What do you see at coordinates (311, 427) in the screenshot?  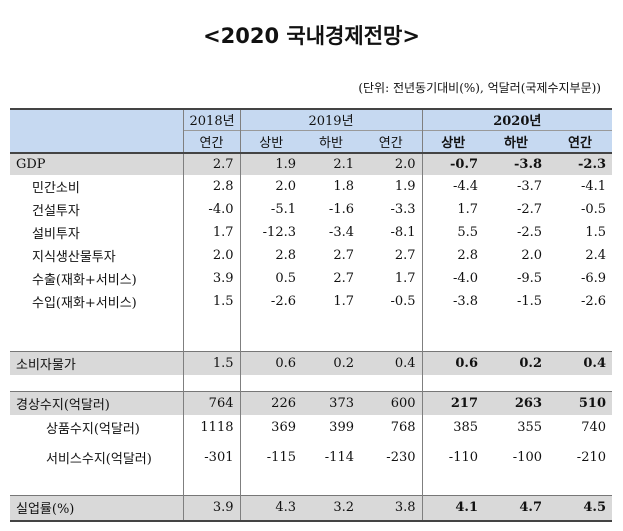 I see `table-row-goods-balance: 상품수지(억달러) 1118 369 399 768 385 355 740` at bounding box center [311, 427].